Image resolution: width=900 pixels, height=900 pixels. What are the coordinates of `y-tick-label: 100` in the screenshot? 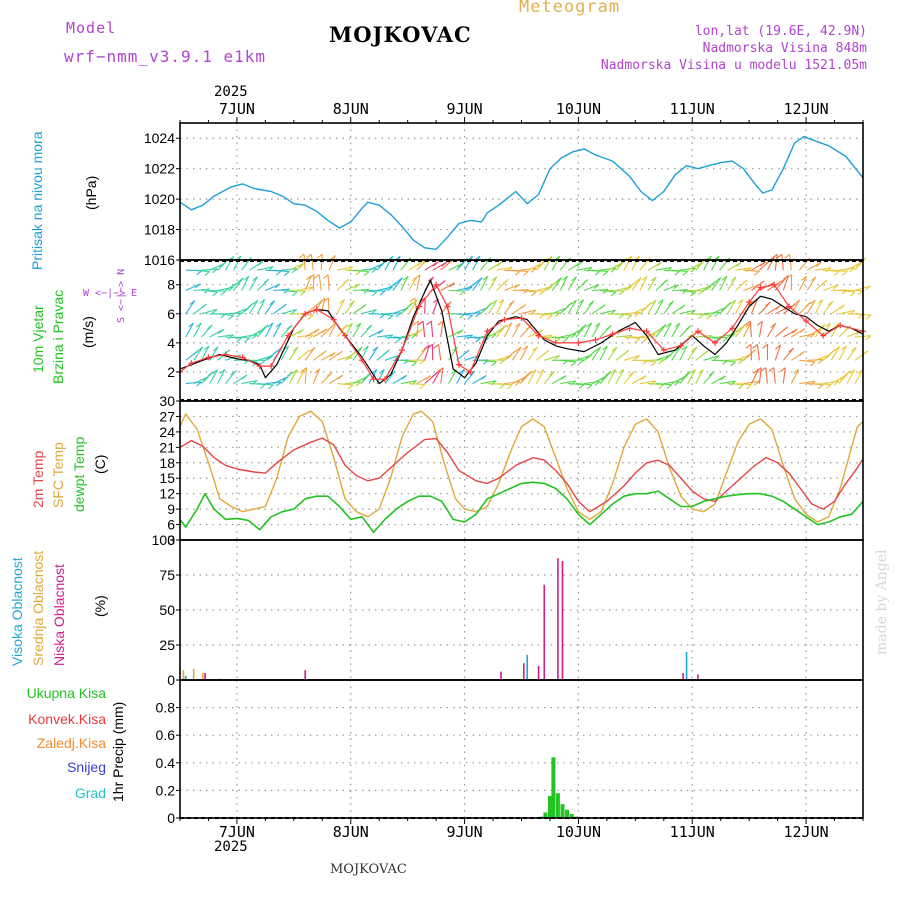 It's located at (164, 540).